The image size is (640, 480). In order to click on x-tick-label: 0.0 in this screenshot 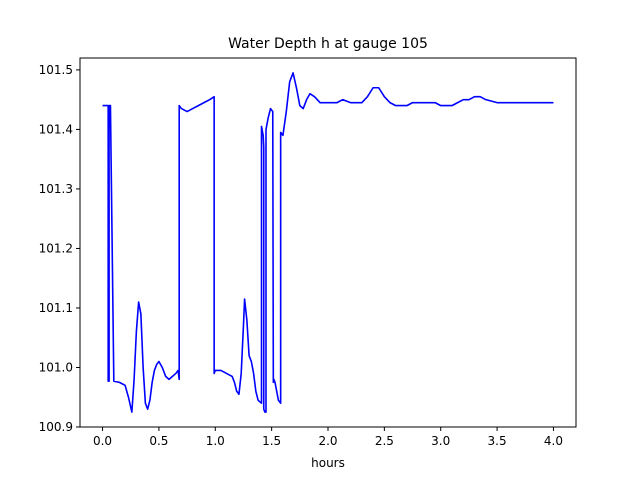, I will do `click(102, 441)`.